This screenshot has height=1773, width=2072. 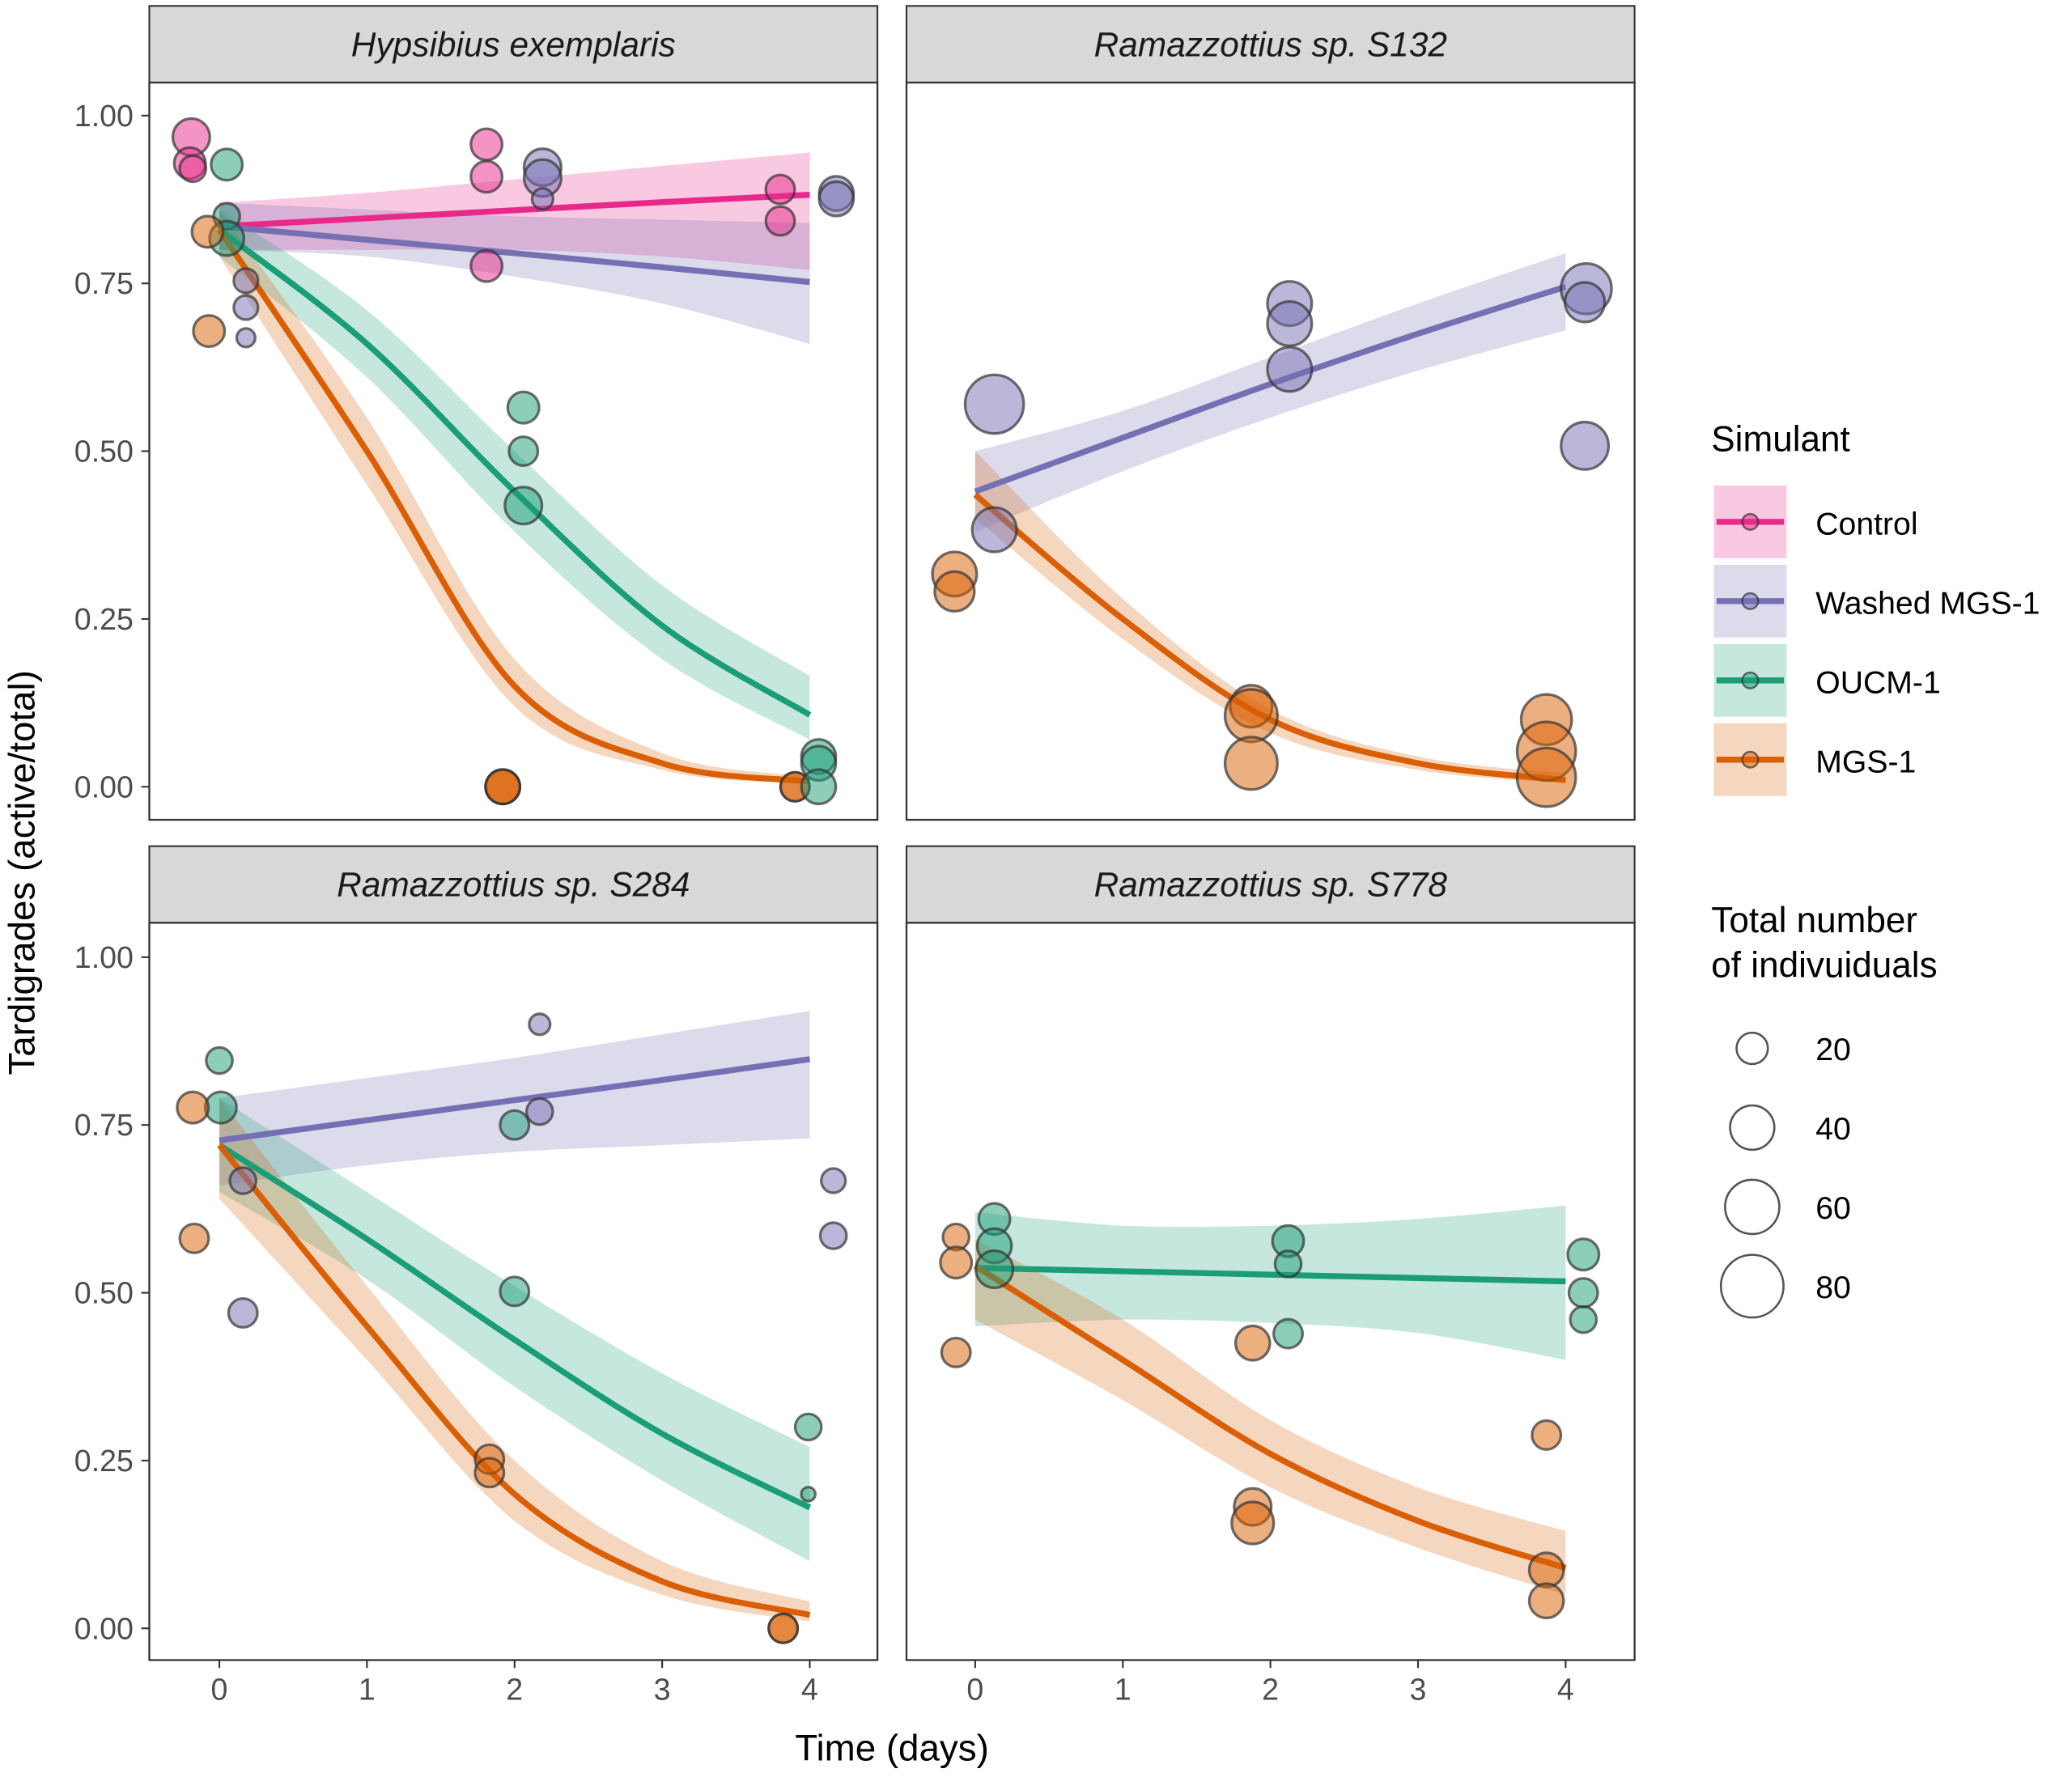 I want to click on y-tick-label: 0.75, so click(x=104, y=1125).